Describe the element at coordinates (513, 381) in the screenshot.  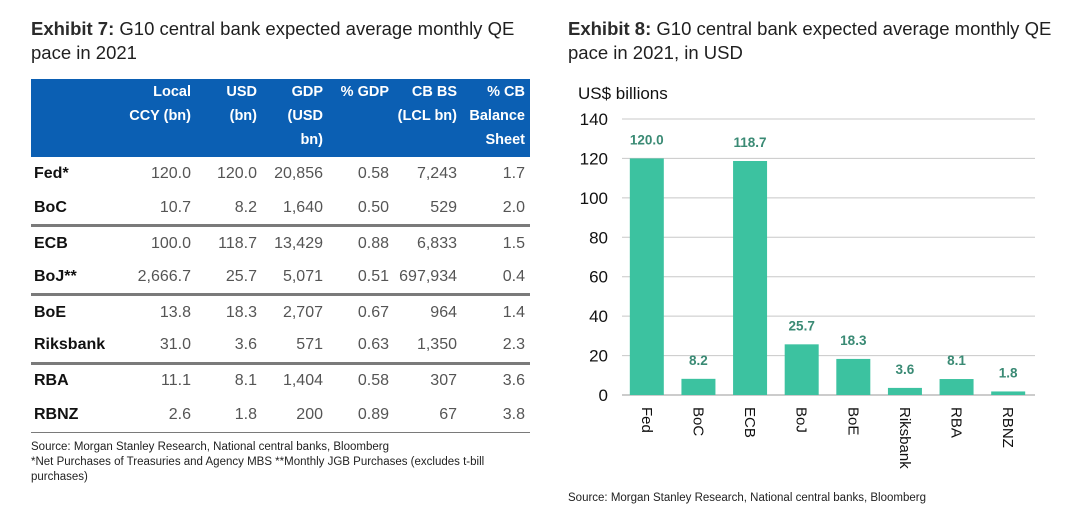
I see `cell-pct_cb: 3.6` at that location.